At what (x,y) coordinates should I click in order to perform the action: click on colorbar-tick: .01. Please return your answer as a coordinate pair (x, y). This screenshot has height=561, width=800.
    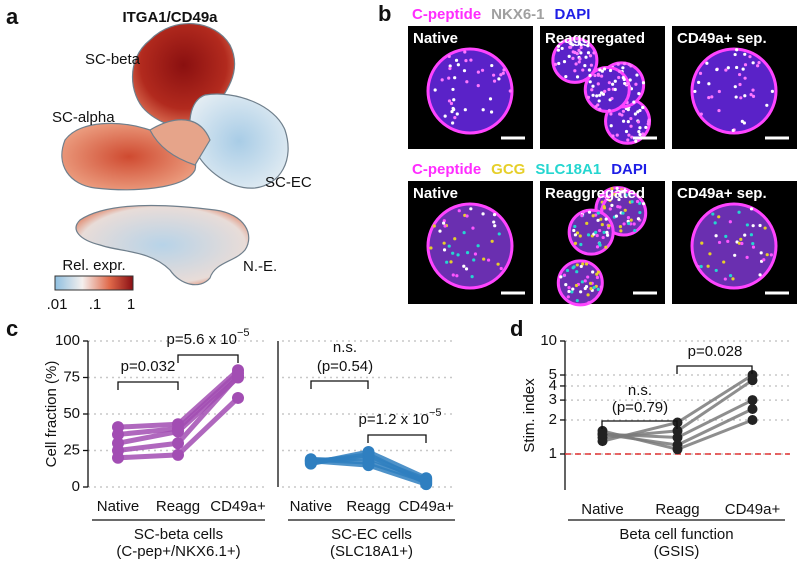
    Looking at the image, I should click on (57, 304).